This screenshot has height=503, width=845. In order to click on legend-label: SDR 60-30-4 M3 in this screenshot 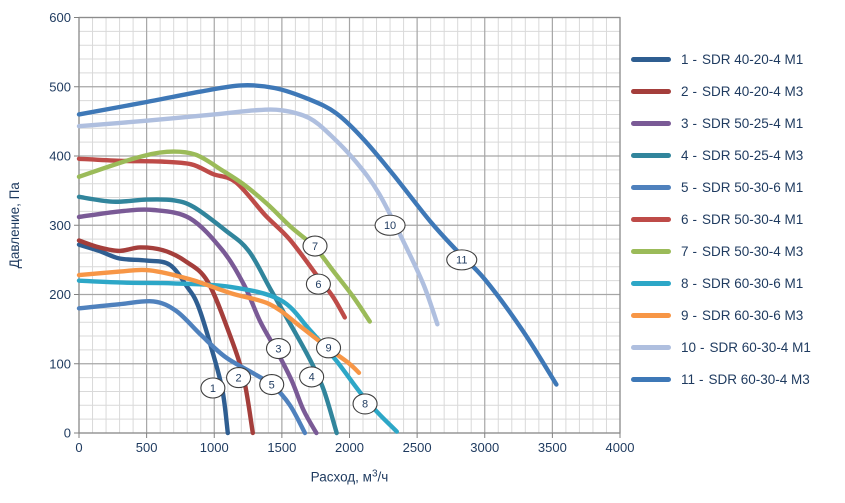, I will do `click(759, 379)`.